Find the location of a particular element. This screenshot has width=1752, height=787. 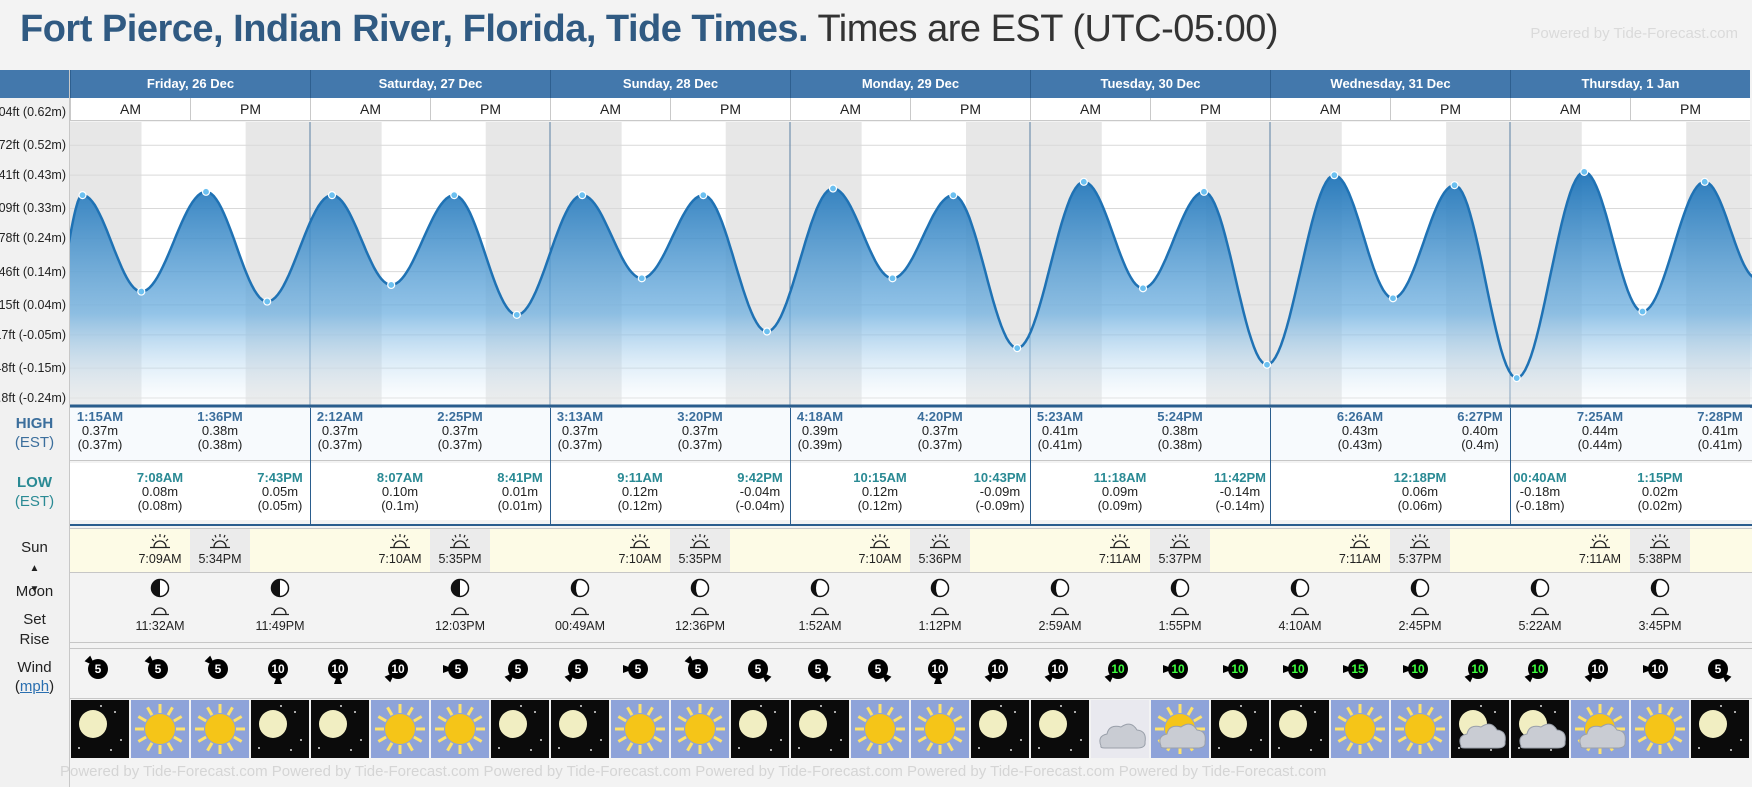

tide-time: 10:43PM is located at coordinates (1000, 477).